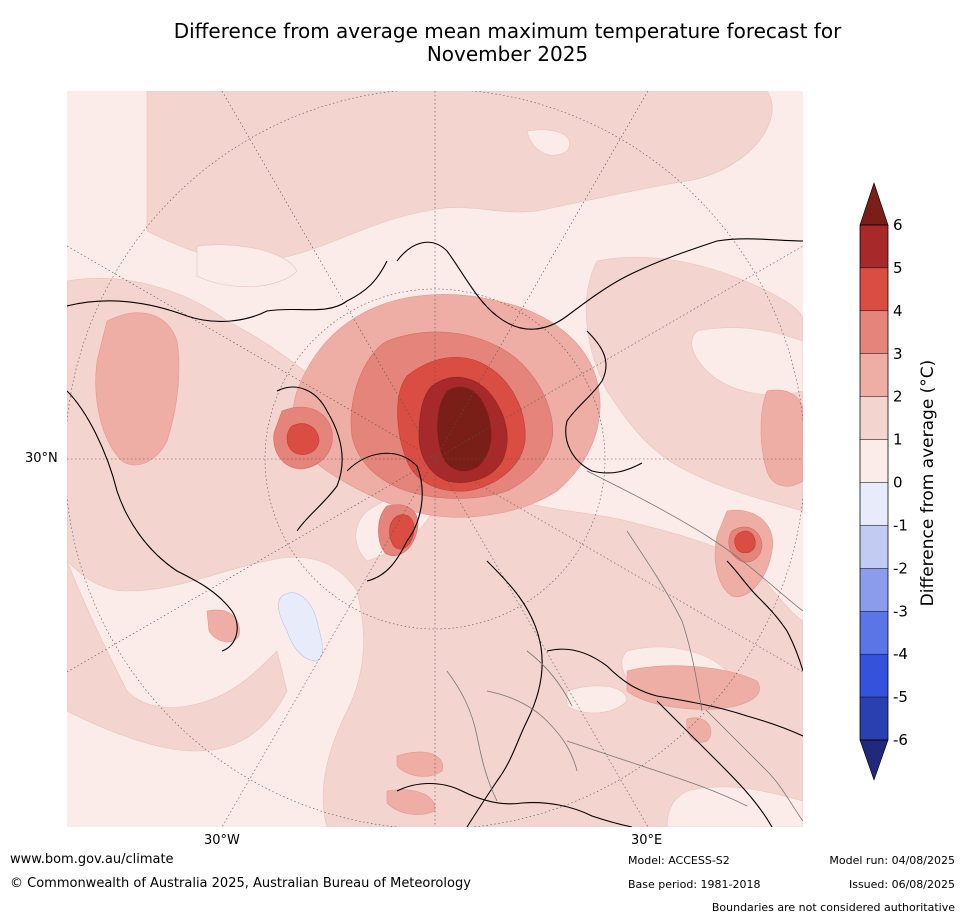 This screenshot has height=919, width=965. What do you see at coordinates (874, 760) in the screenshot?
I see `colorbar-arrow-bottom` at bounding box center [874, 760].